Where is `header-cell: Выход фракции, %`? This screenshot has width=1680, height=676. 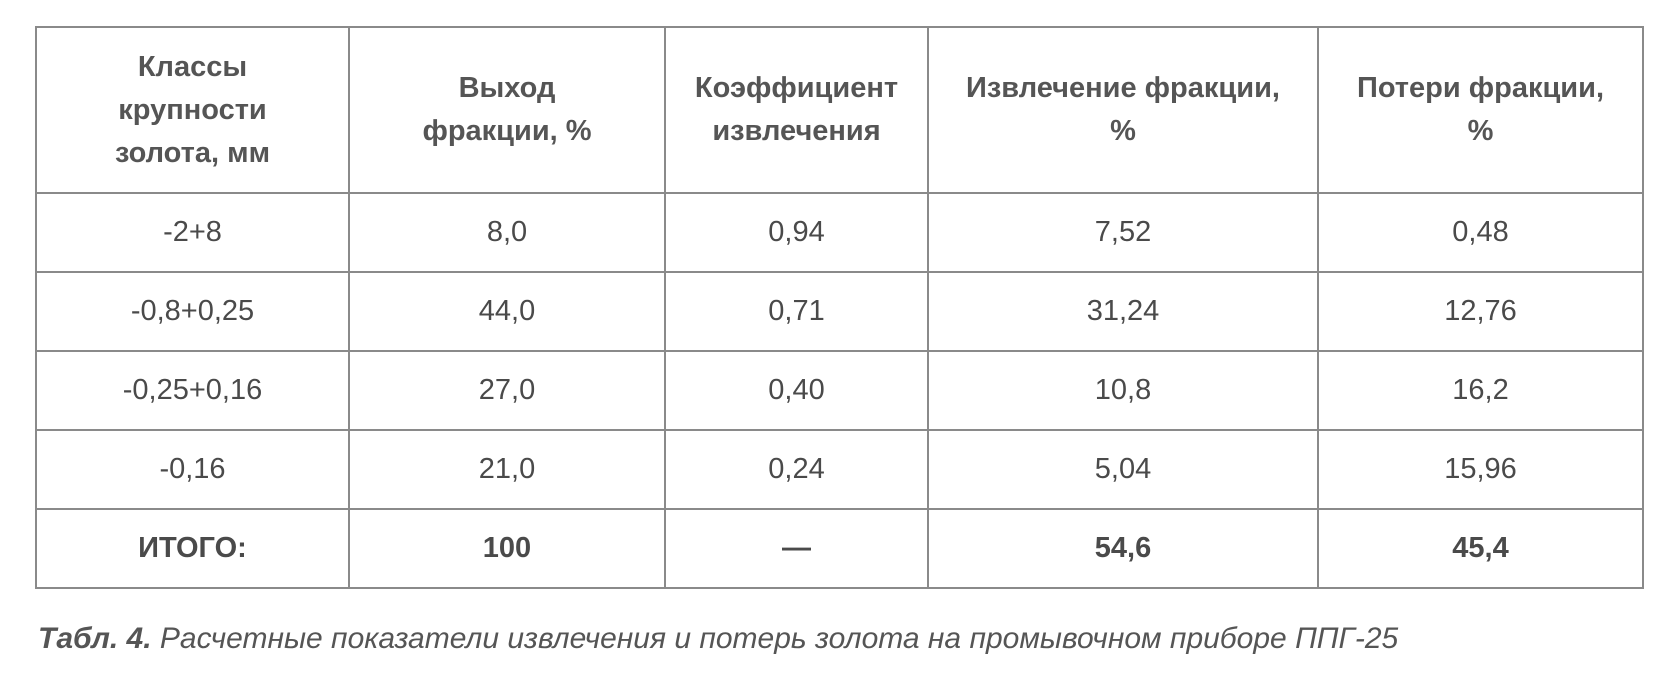 header-cell: Выход фракции, % is located at coordinates (507, 110).